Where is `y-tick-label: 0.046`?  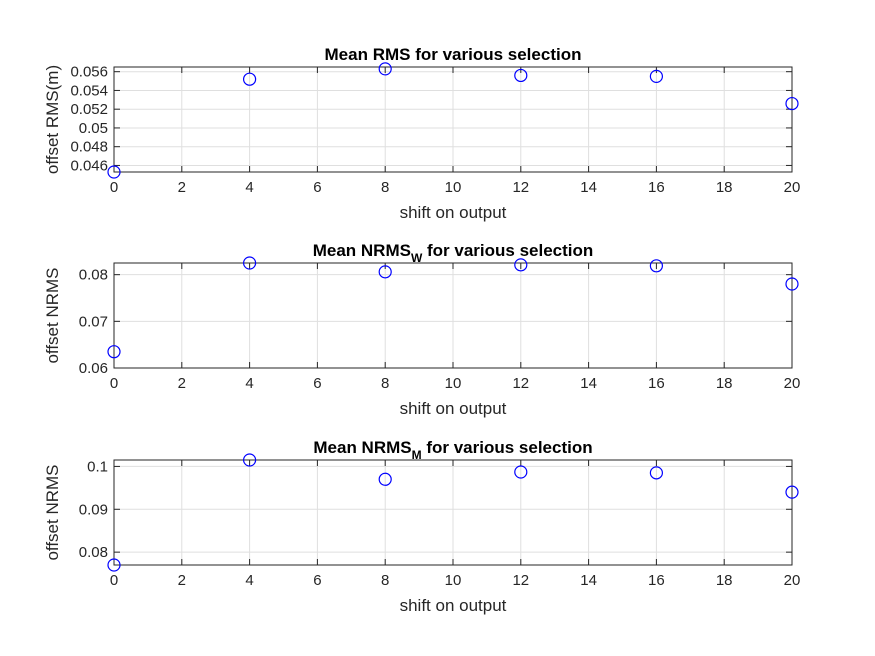
y-tick-label: 0.046 is located at coordinates (89, 165).